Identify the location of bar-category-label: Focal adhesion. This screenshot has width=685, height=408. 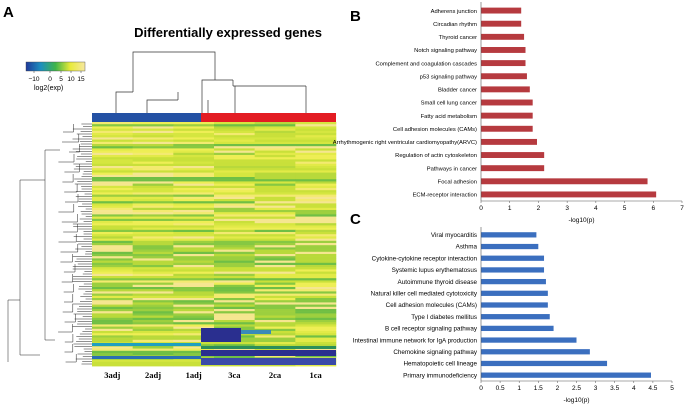
(457, 183).